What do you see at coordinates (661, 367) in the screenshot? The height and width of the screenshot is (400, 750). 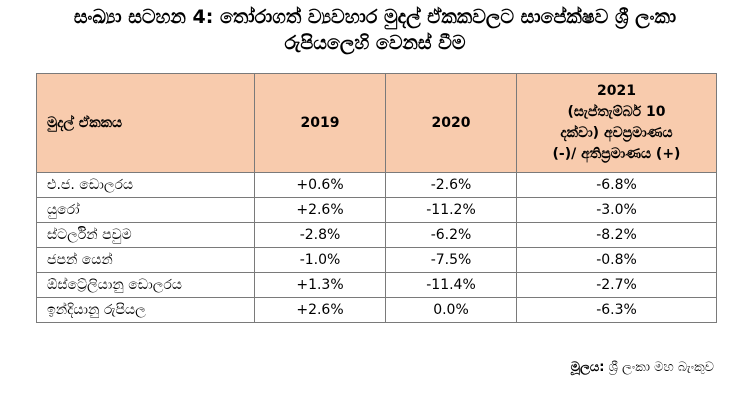 I see `source-value: ශ්‍රී ලංකා මහ බැංකුව` at bounding box center [661, 367].